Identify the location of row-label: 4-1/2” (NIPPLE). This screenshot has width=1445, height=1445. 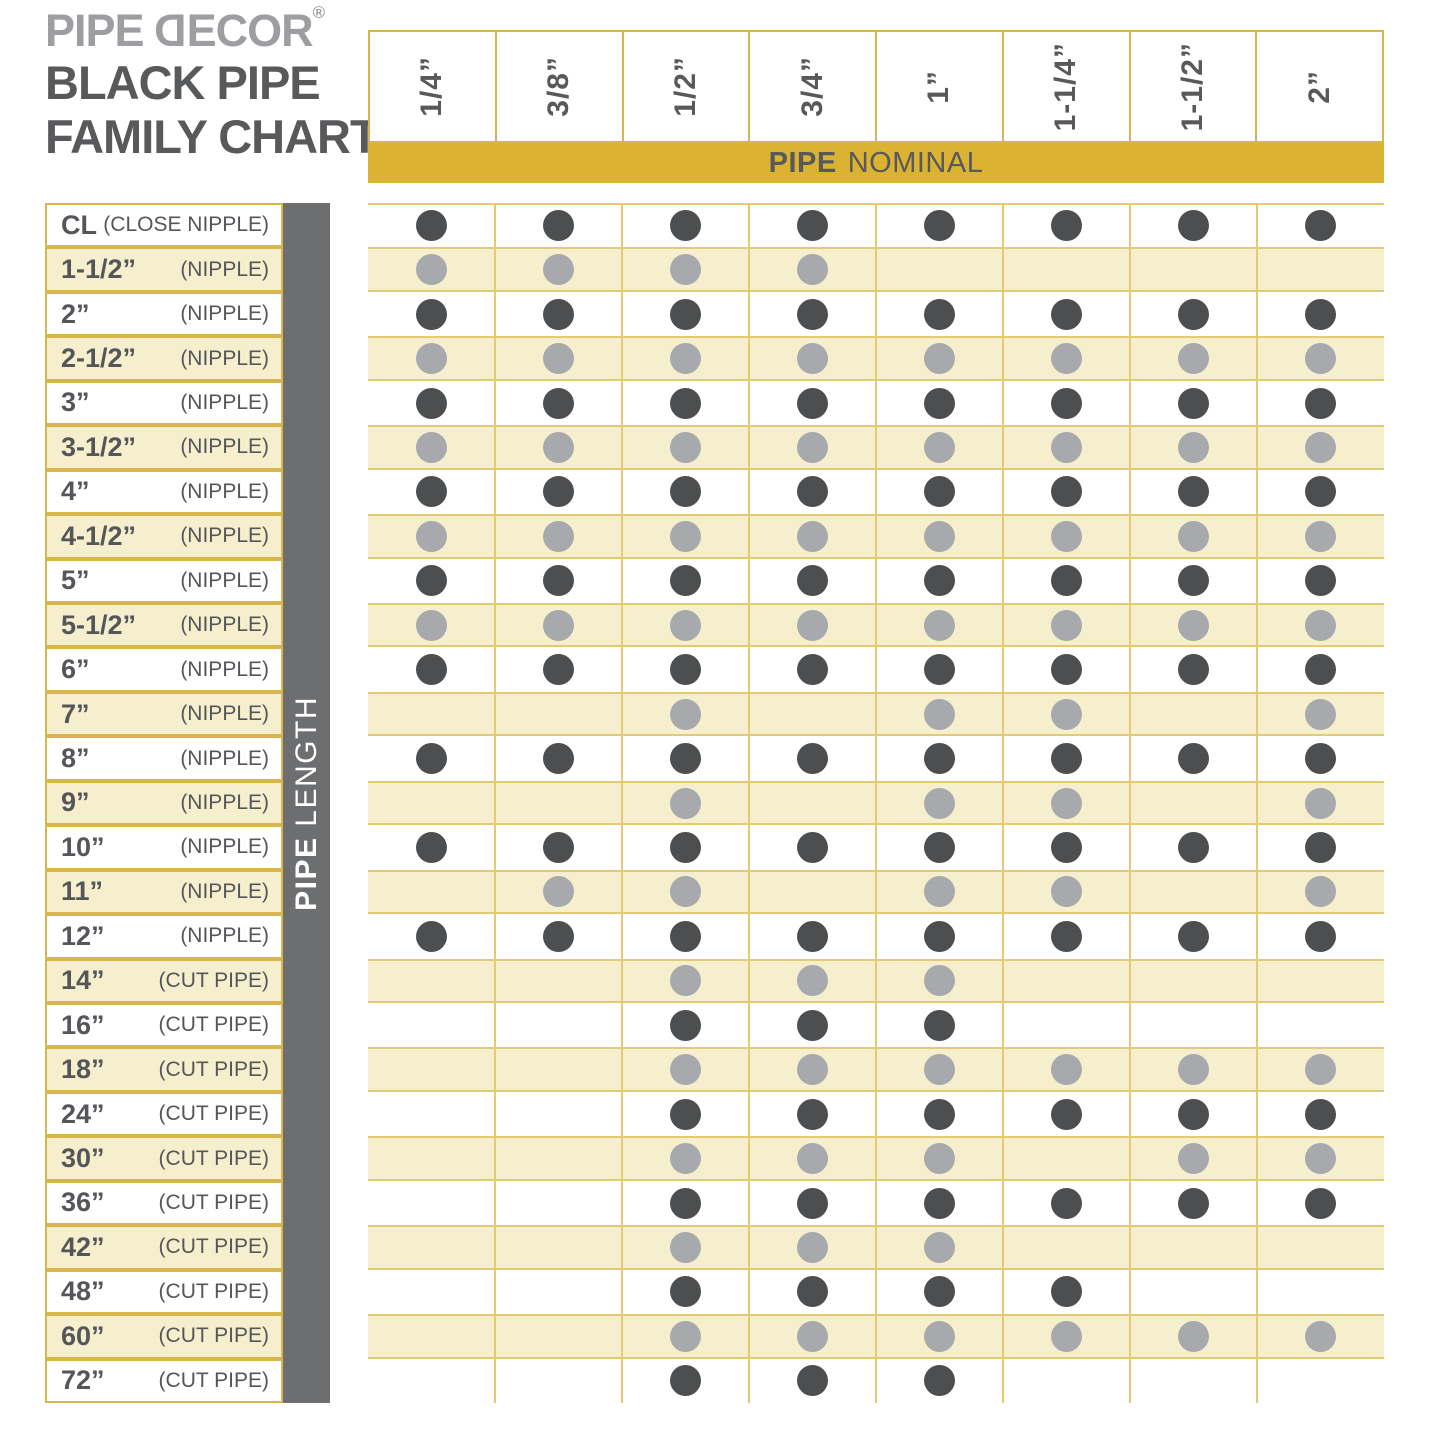
(164, 536).